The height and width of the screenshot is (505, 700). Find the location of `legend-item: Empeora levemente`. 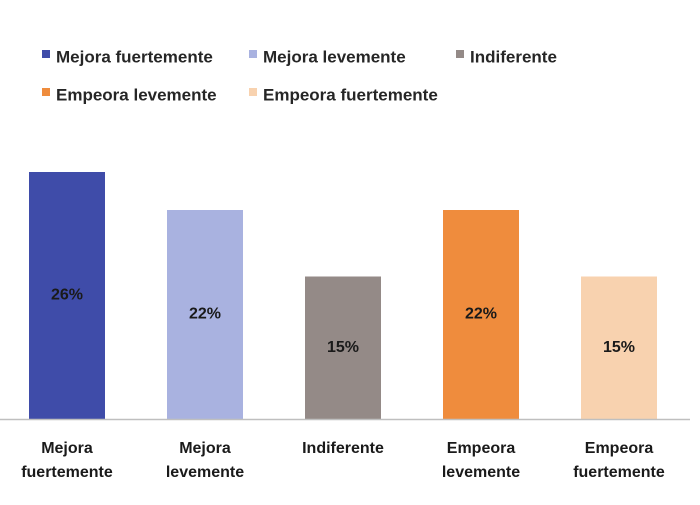

legend-item: Empeora levemente is located at coordinates (129, 94).